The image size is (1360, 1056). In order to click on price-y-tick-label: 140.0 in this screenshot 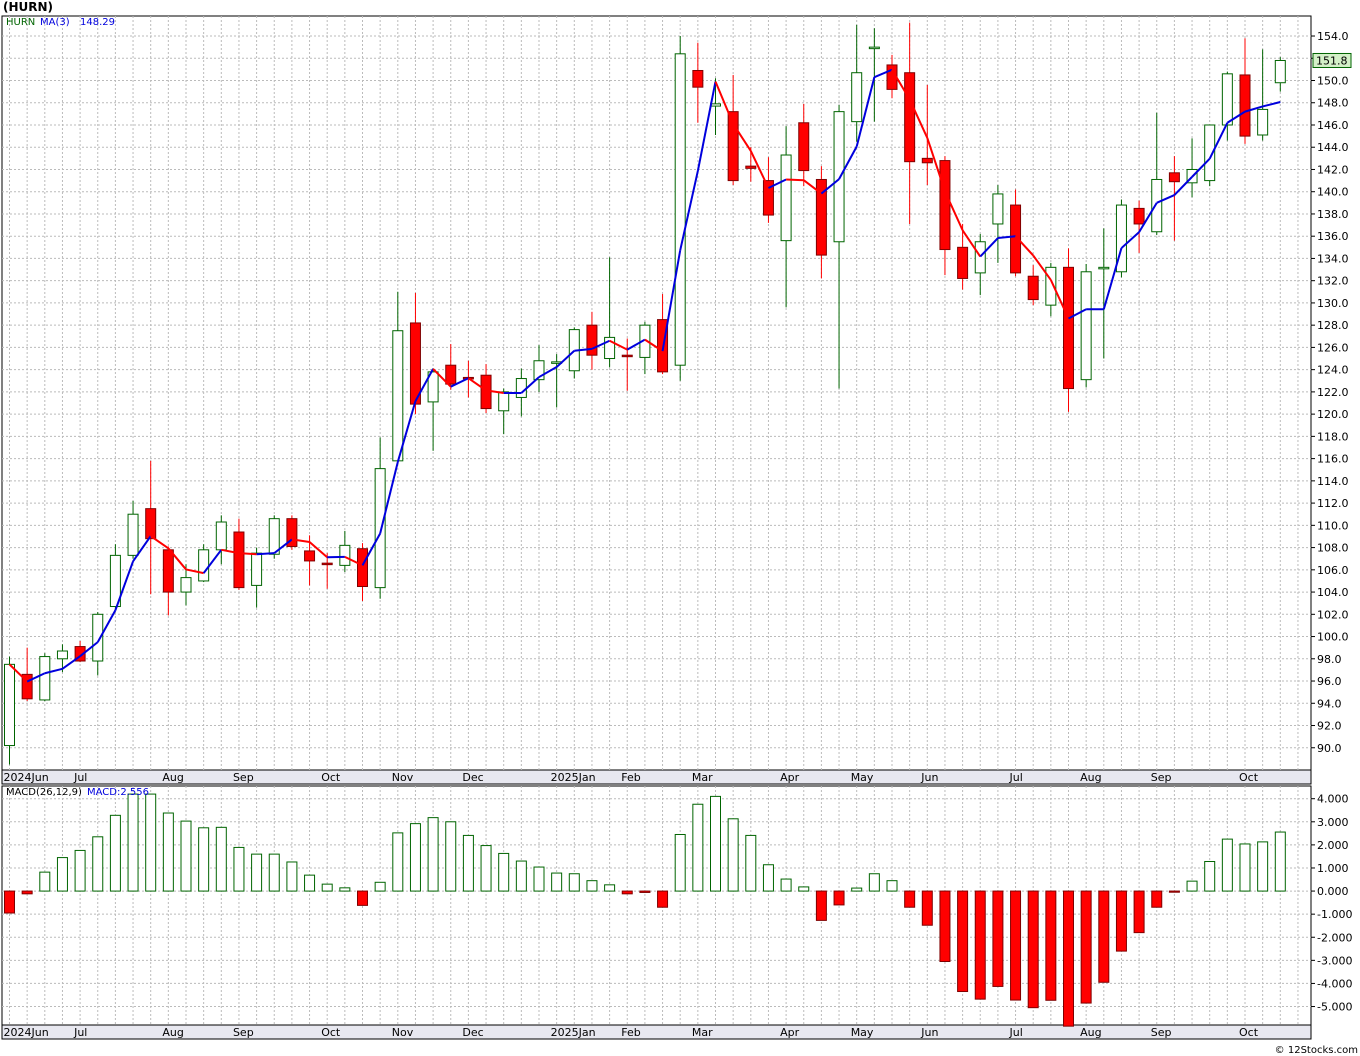, I will do `click(1333, 192)`.